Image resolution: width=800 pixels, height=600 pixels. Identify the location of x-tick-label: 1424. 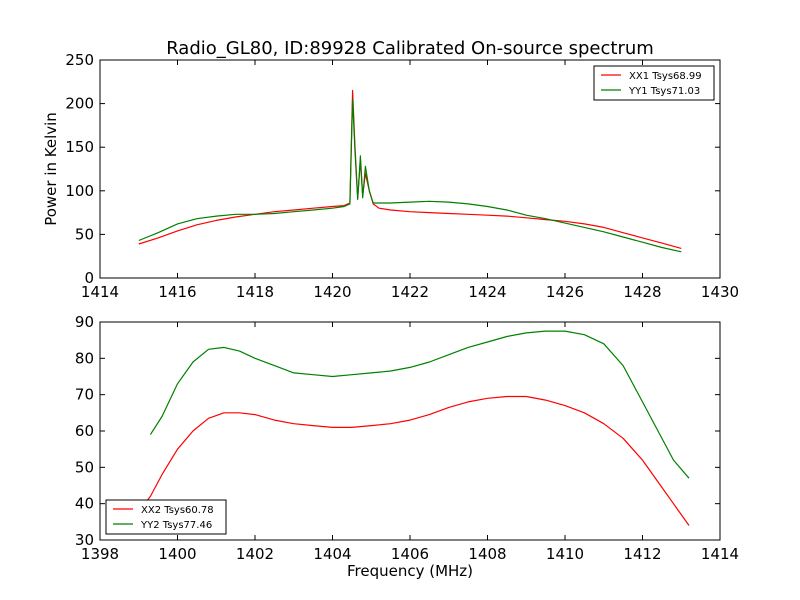
(487, 292).